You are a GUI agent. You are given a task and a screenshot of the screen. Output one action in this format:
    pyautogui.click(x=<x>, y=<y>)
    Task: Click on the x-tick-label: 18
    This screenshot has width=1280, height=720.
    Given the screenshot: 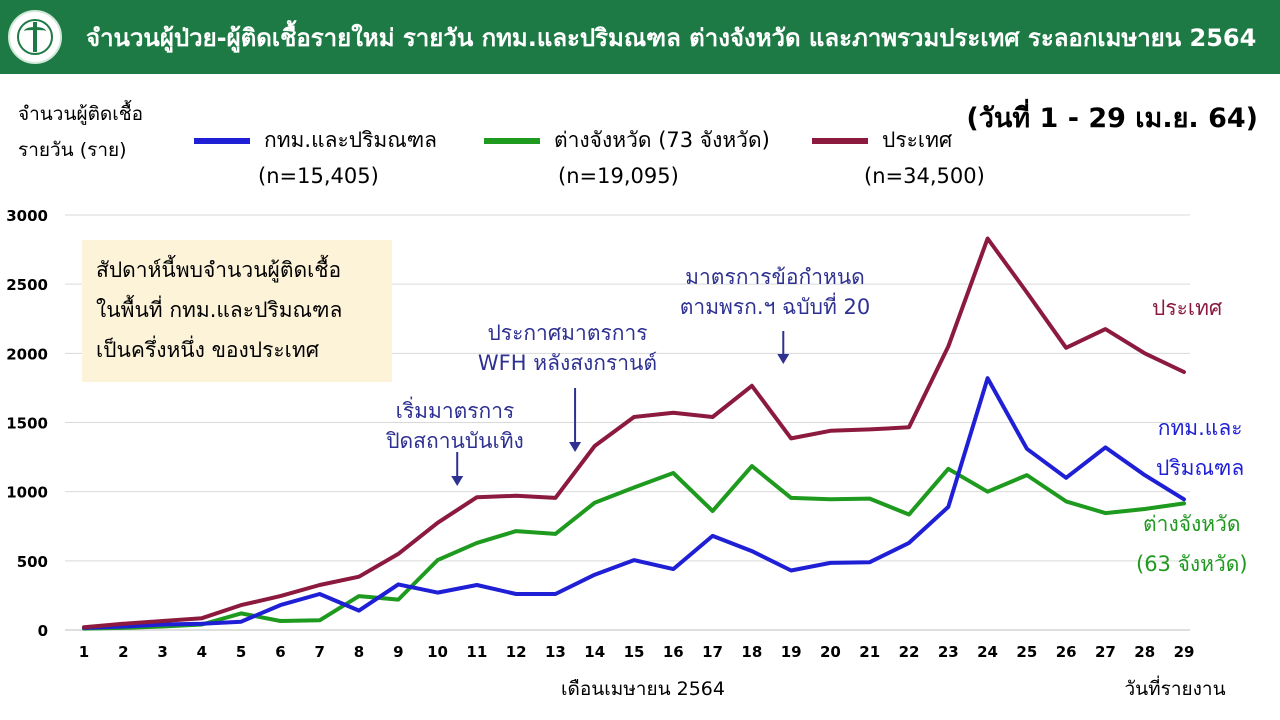 What is the action you would take?
    pyautogui.click(x=751, y=652)
    